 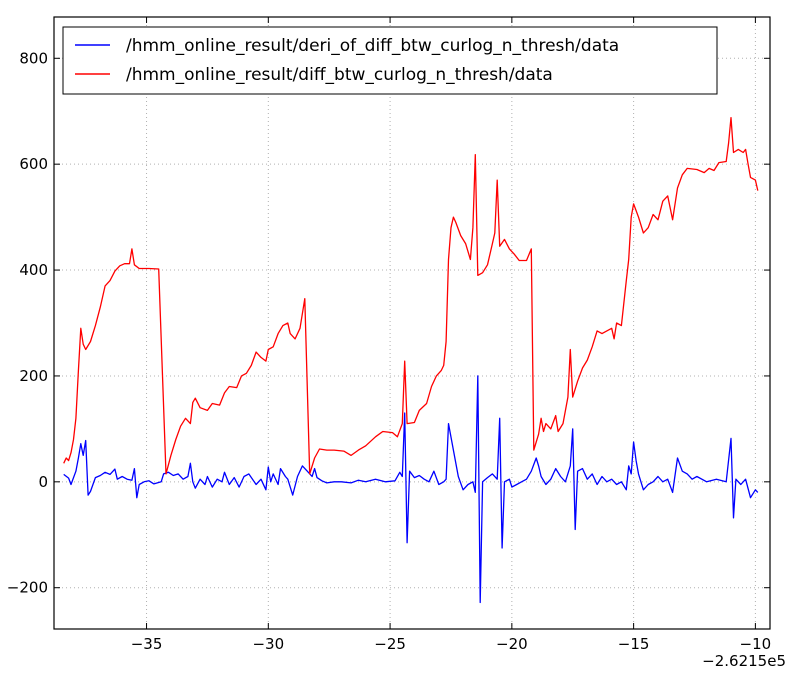 What do you see at coordinates (43, 482) in the screenshot?
I see `y-tick-label: 0` at bounding box center [43, 482].